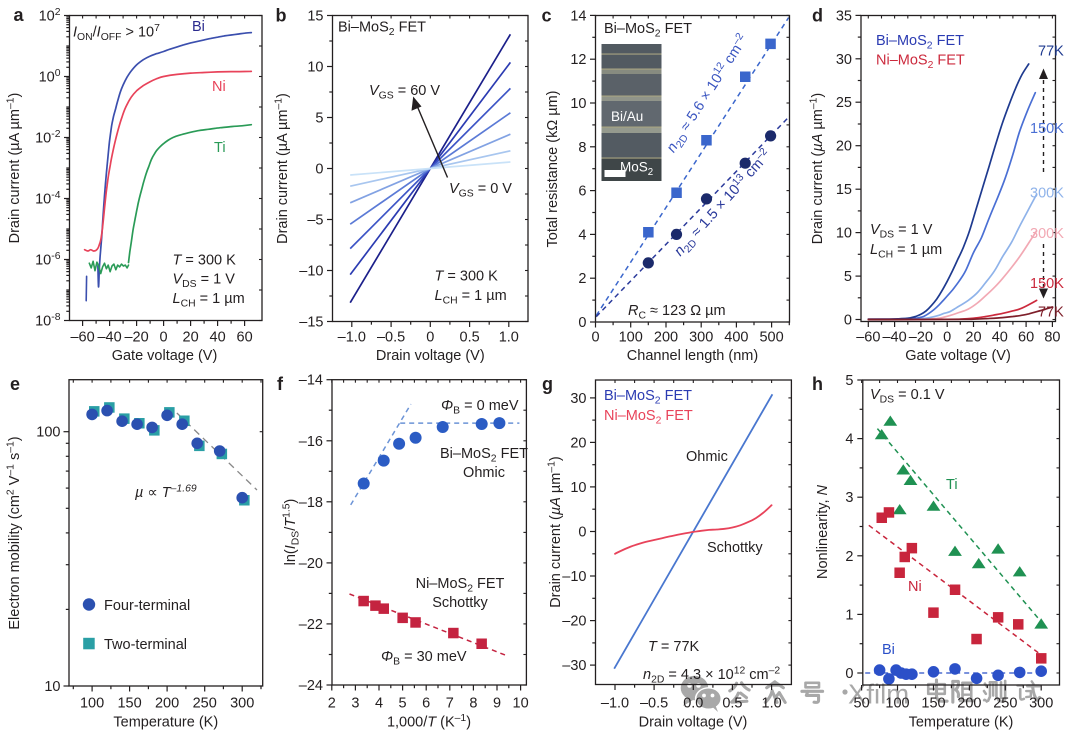 The height and width of the screenshot is (738, 1080). What do you see at coordinates (218, 338) in the screenshot?
I see `svg-text: 40` at bounding box center [218, 338].